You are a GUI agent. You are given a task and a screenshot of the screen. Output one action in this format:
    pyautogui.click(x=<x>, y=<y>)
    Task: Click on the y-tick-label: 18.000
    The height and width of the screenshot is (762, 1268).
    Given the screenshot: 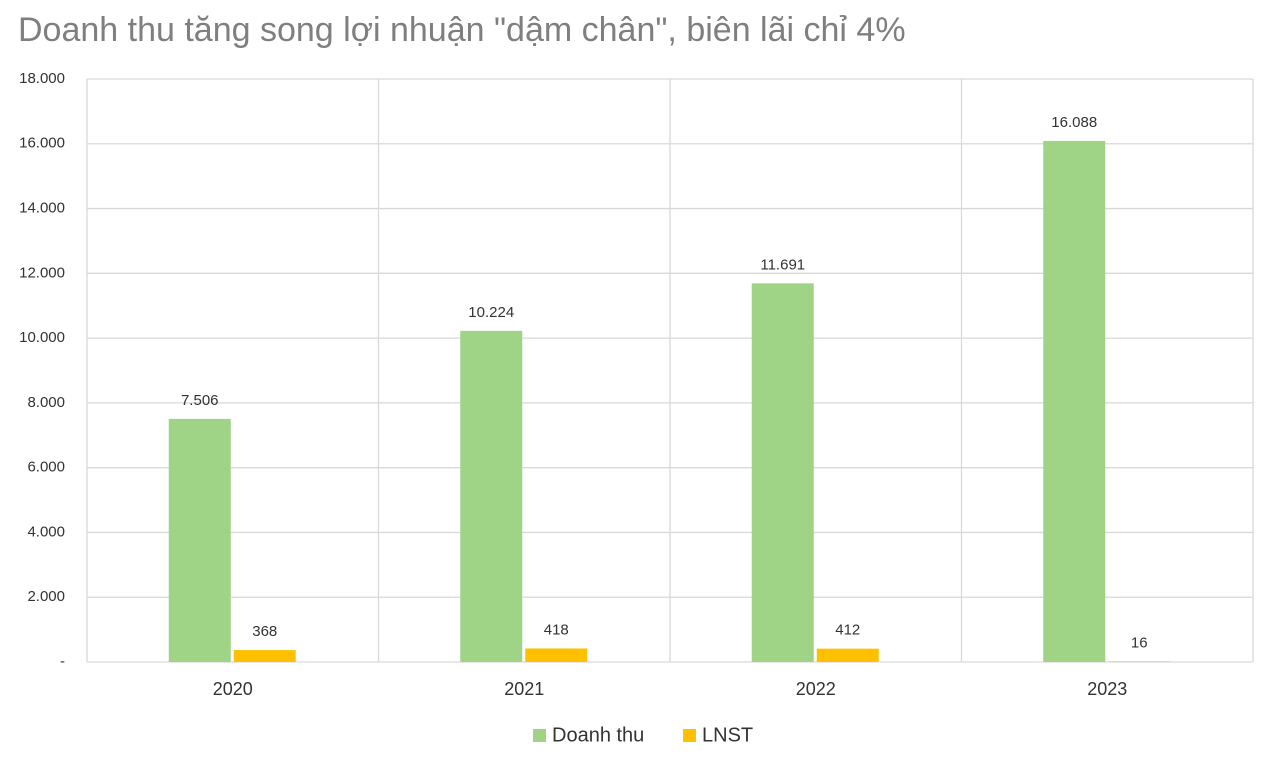 What is the action you would take?
    pyautogui.click(x=42, y=78)
    